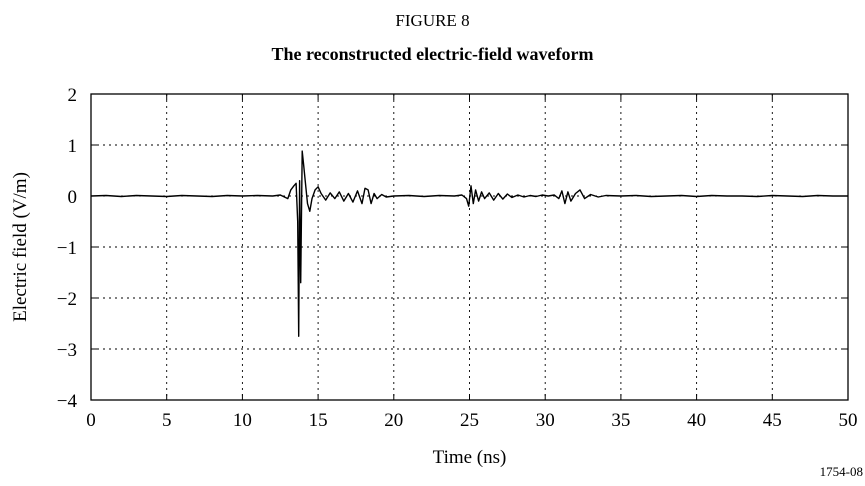  Describe the element at coordinates (67, 401) in the screenshot. I see `y-tick-label: −4` at that location.